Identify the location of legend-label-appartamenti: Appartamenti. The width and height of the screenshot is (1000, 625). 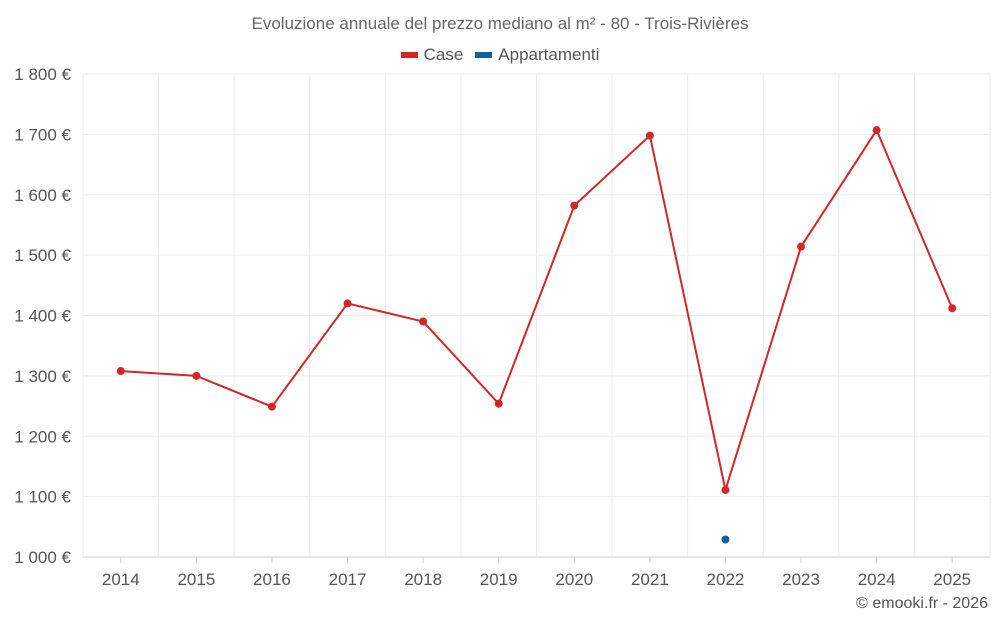
(549, 54).